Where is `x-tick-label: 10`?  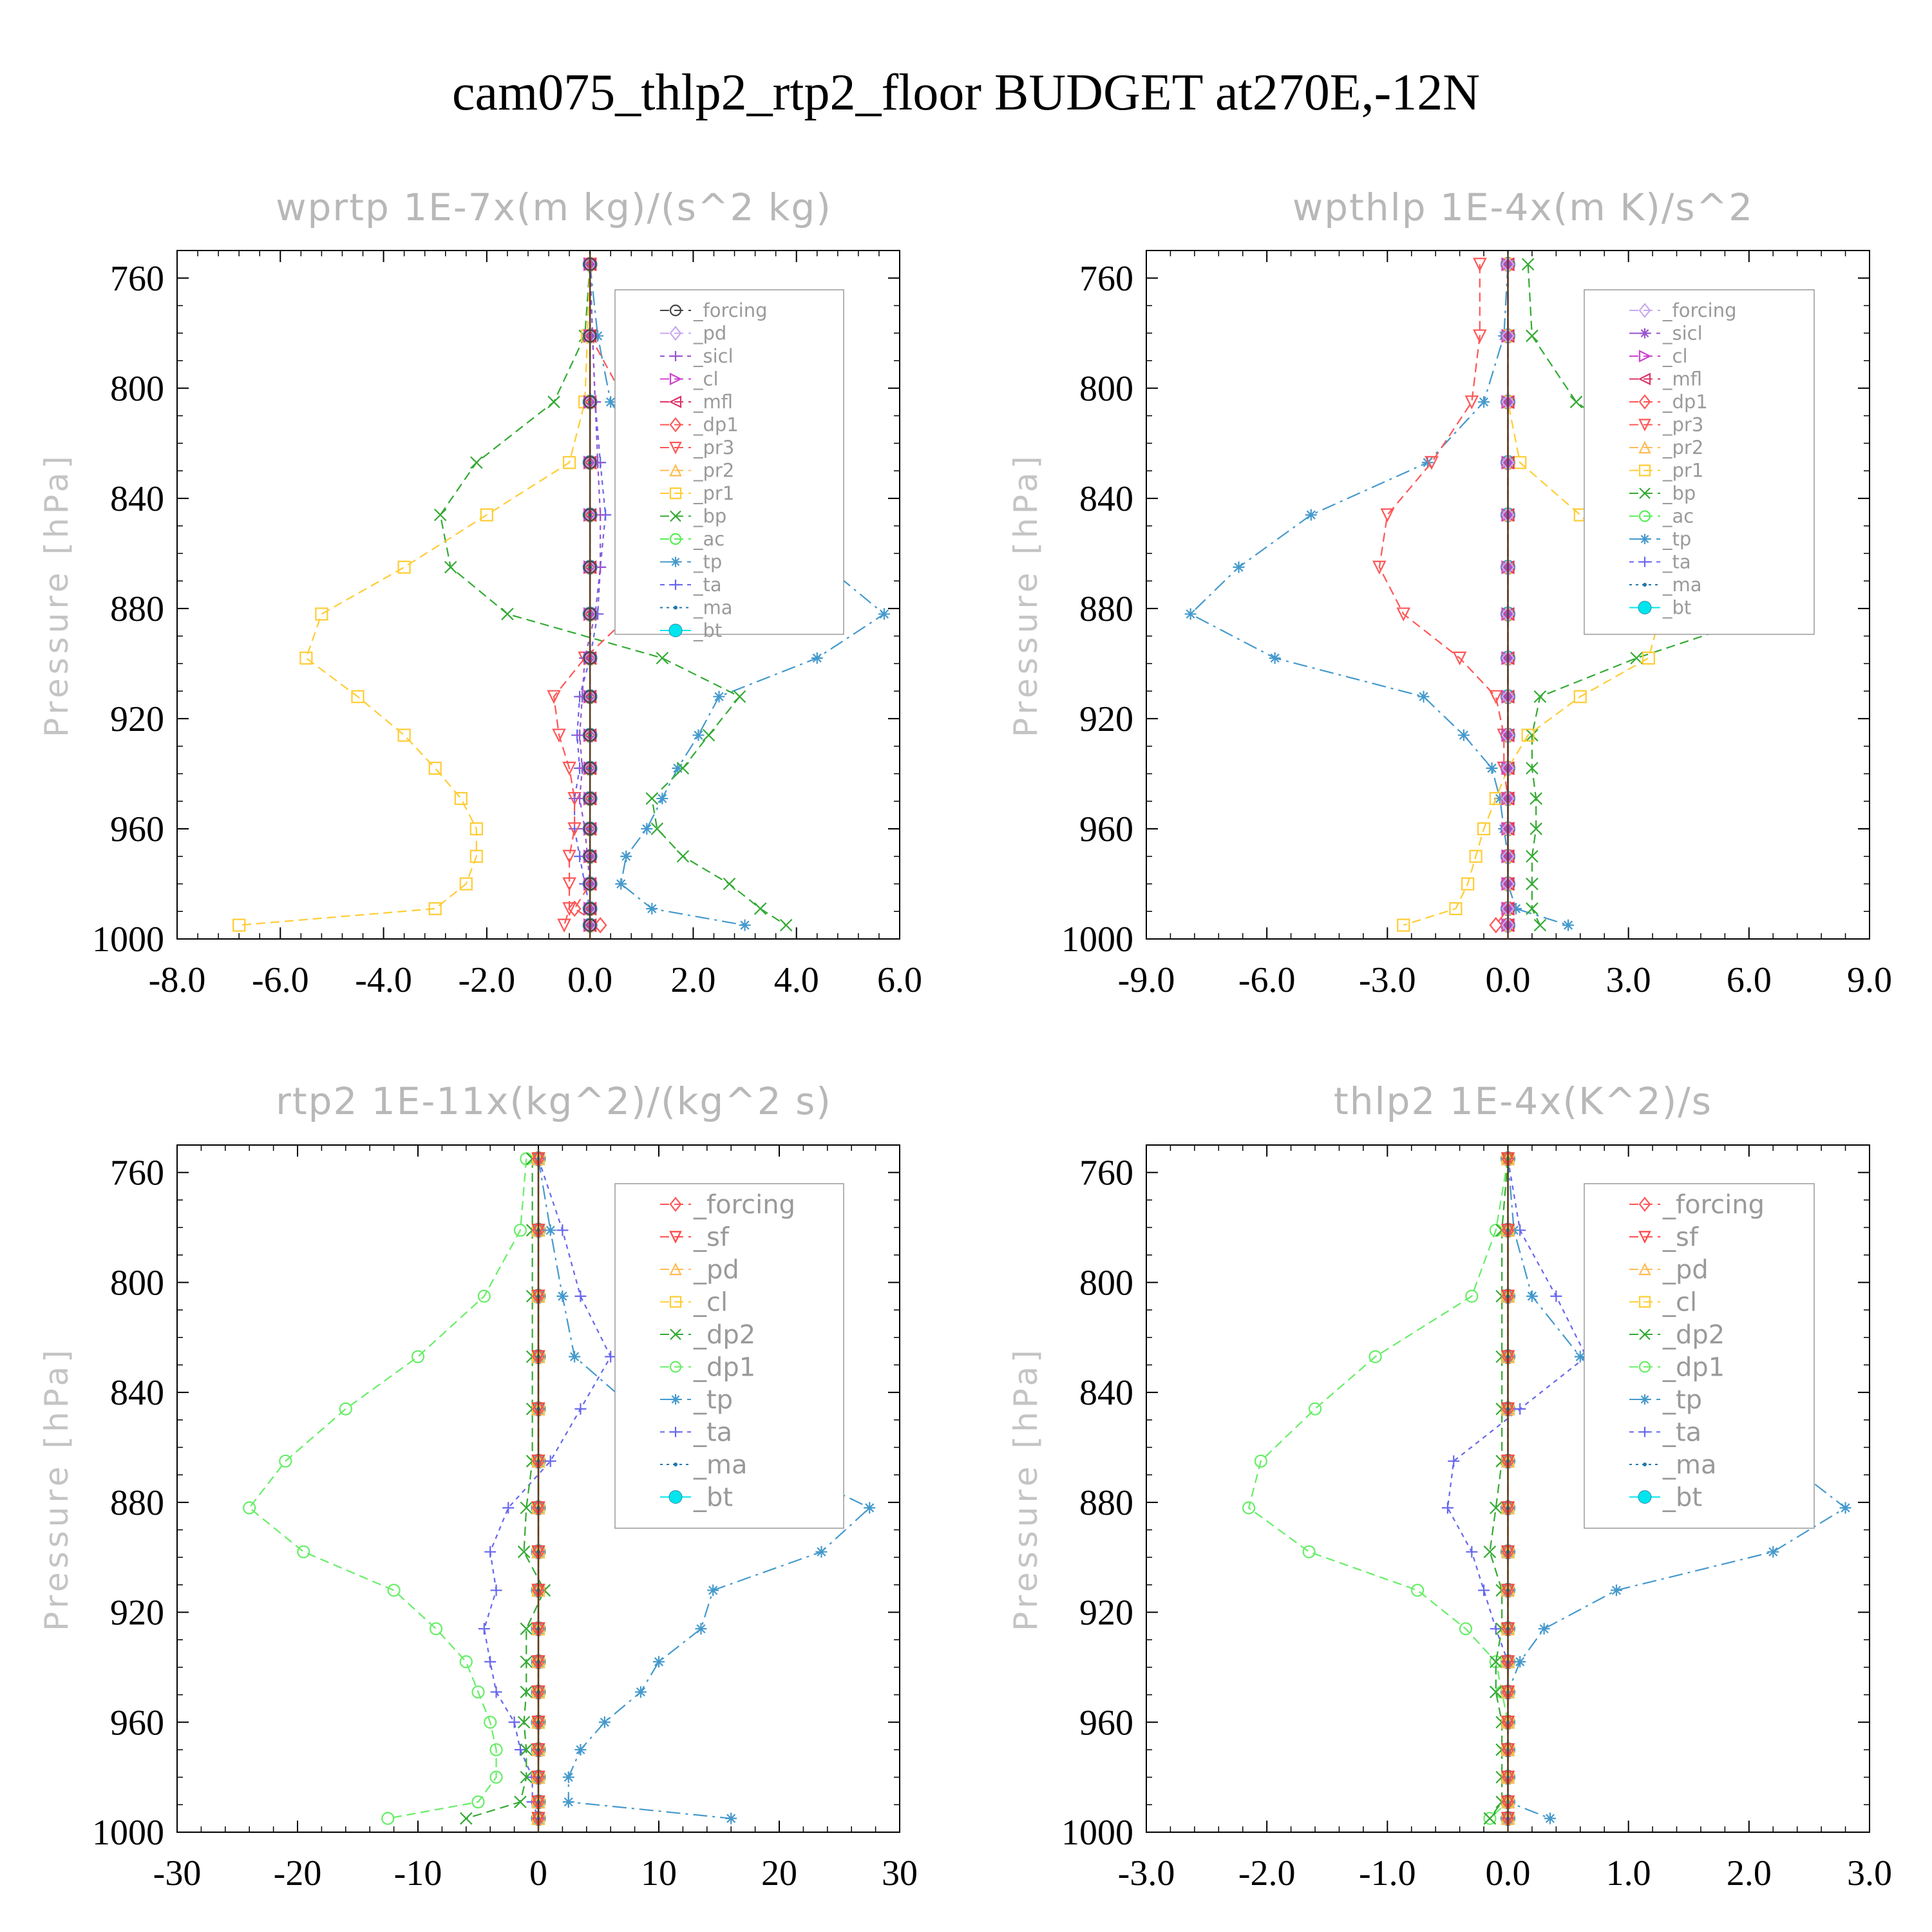 x-tick-label: 10 is located at coordinates (659, 1873).